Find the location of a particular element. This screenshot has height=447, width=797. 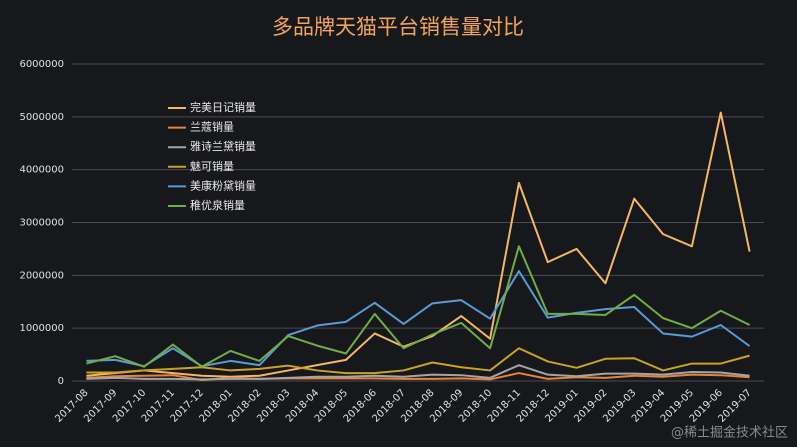

legend-label: 雅诗兰黛销量 is located at coordinates (223, 146).